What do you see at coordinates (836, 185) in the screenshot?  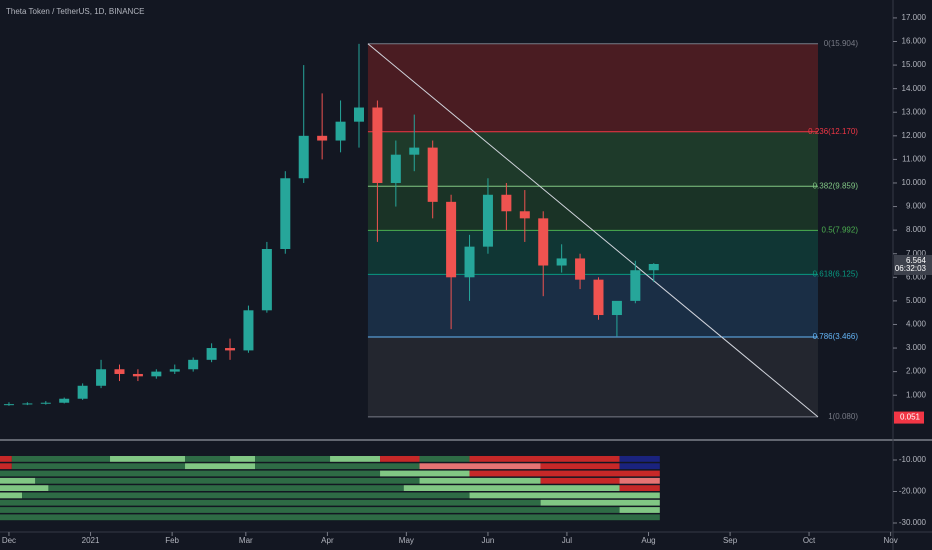 I see `fib-label: 0.382(9.859)` at bounding box center [836, 185].